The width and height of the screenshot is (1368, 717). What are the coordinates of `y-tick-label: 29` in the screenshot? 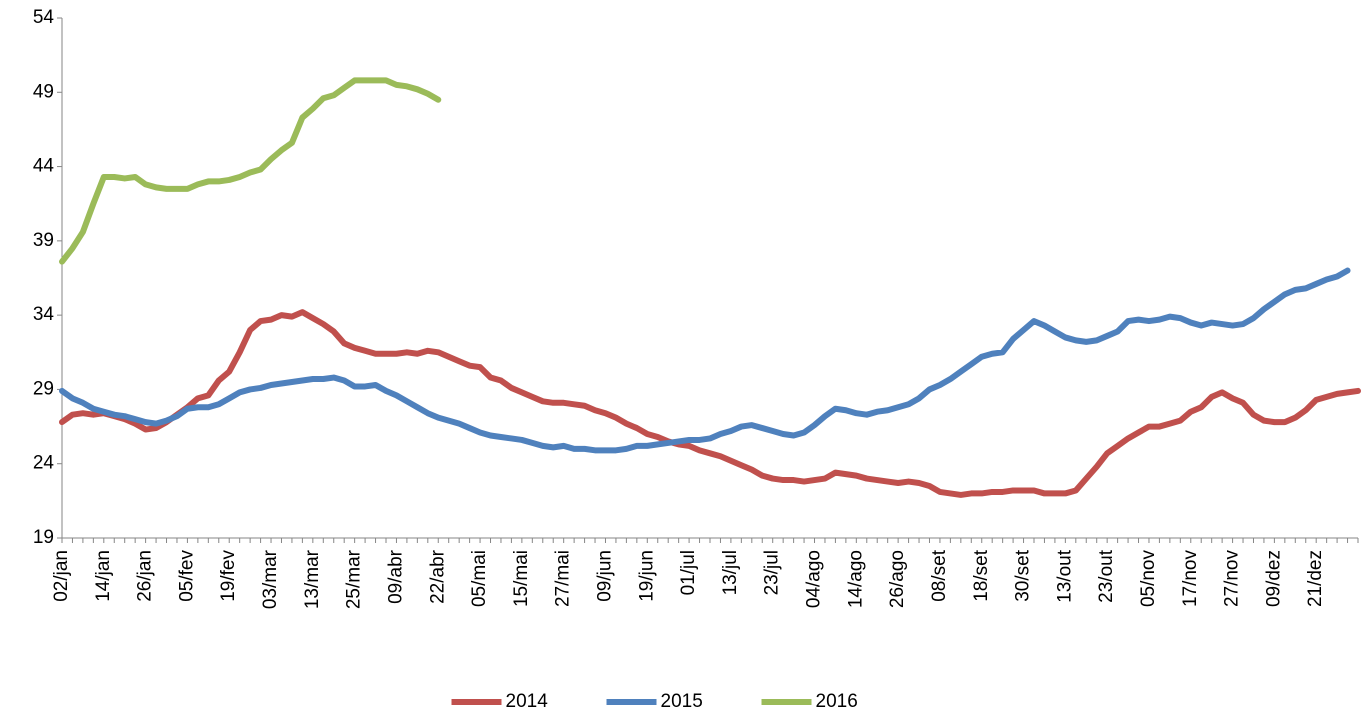 It's located at (43, 388).